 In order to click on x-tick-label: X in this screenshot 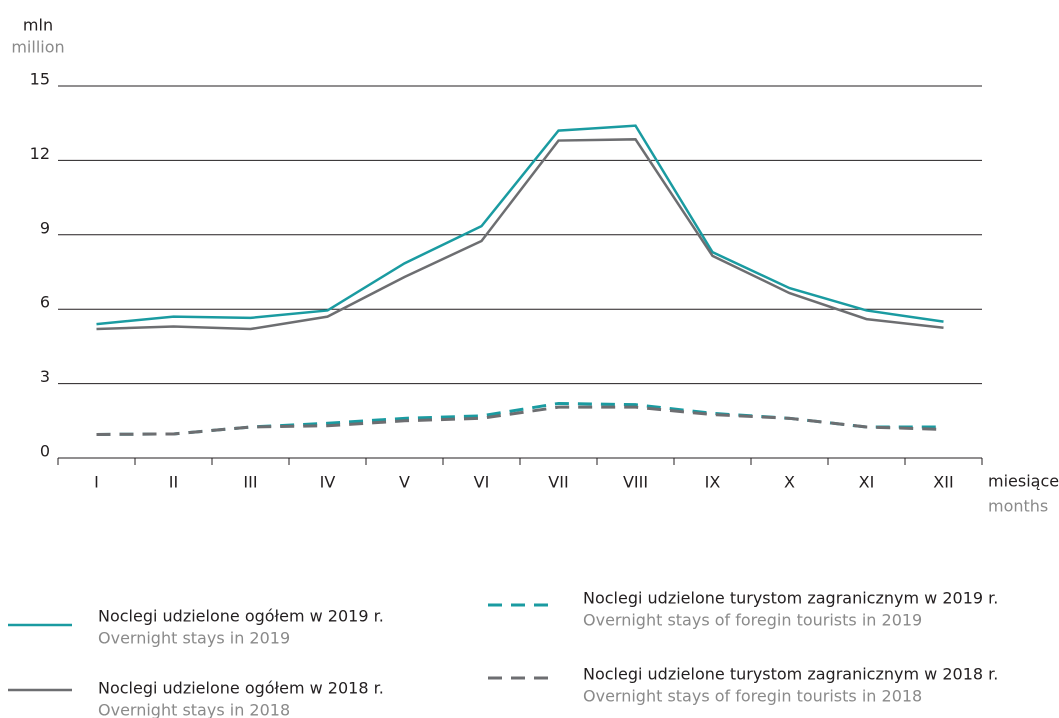, I will do `click(789, 482)`.